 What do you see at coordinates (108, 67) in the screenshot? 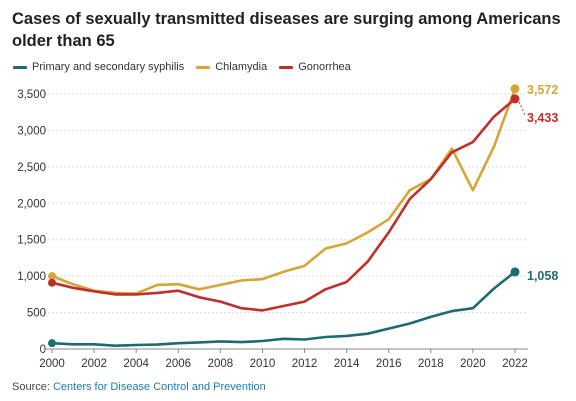
I see `legend-label-syphilis: Primary and secondary syphilis` at bounding box center [108, 67].